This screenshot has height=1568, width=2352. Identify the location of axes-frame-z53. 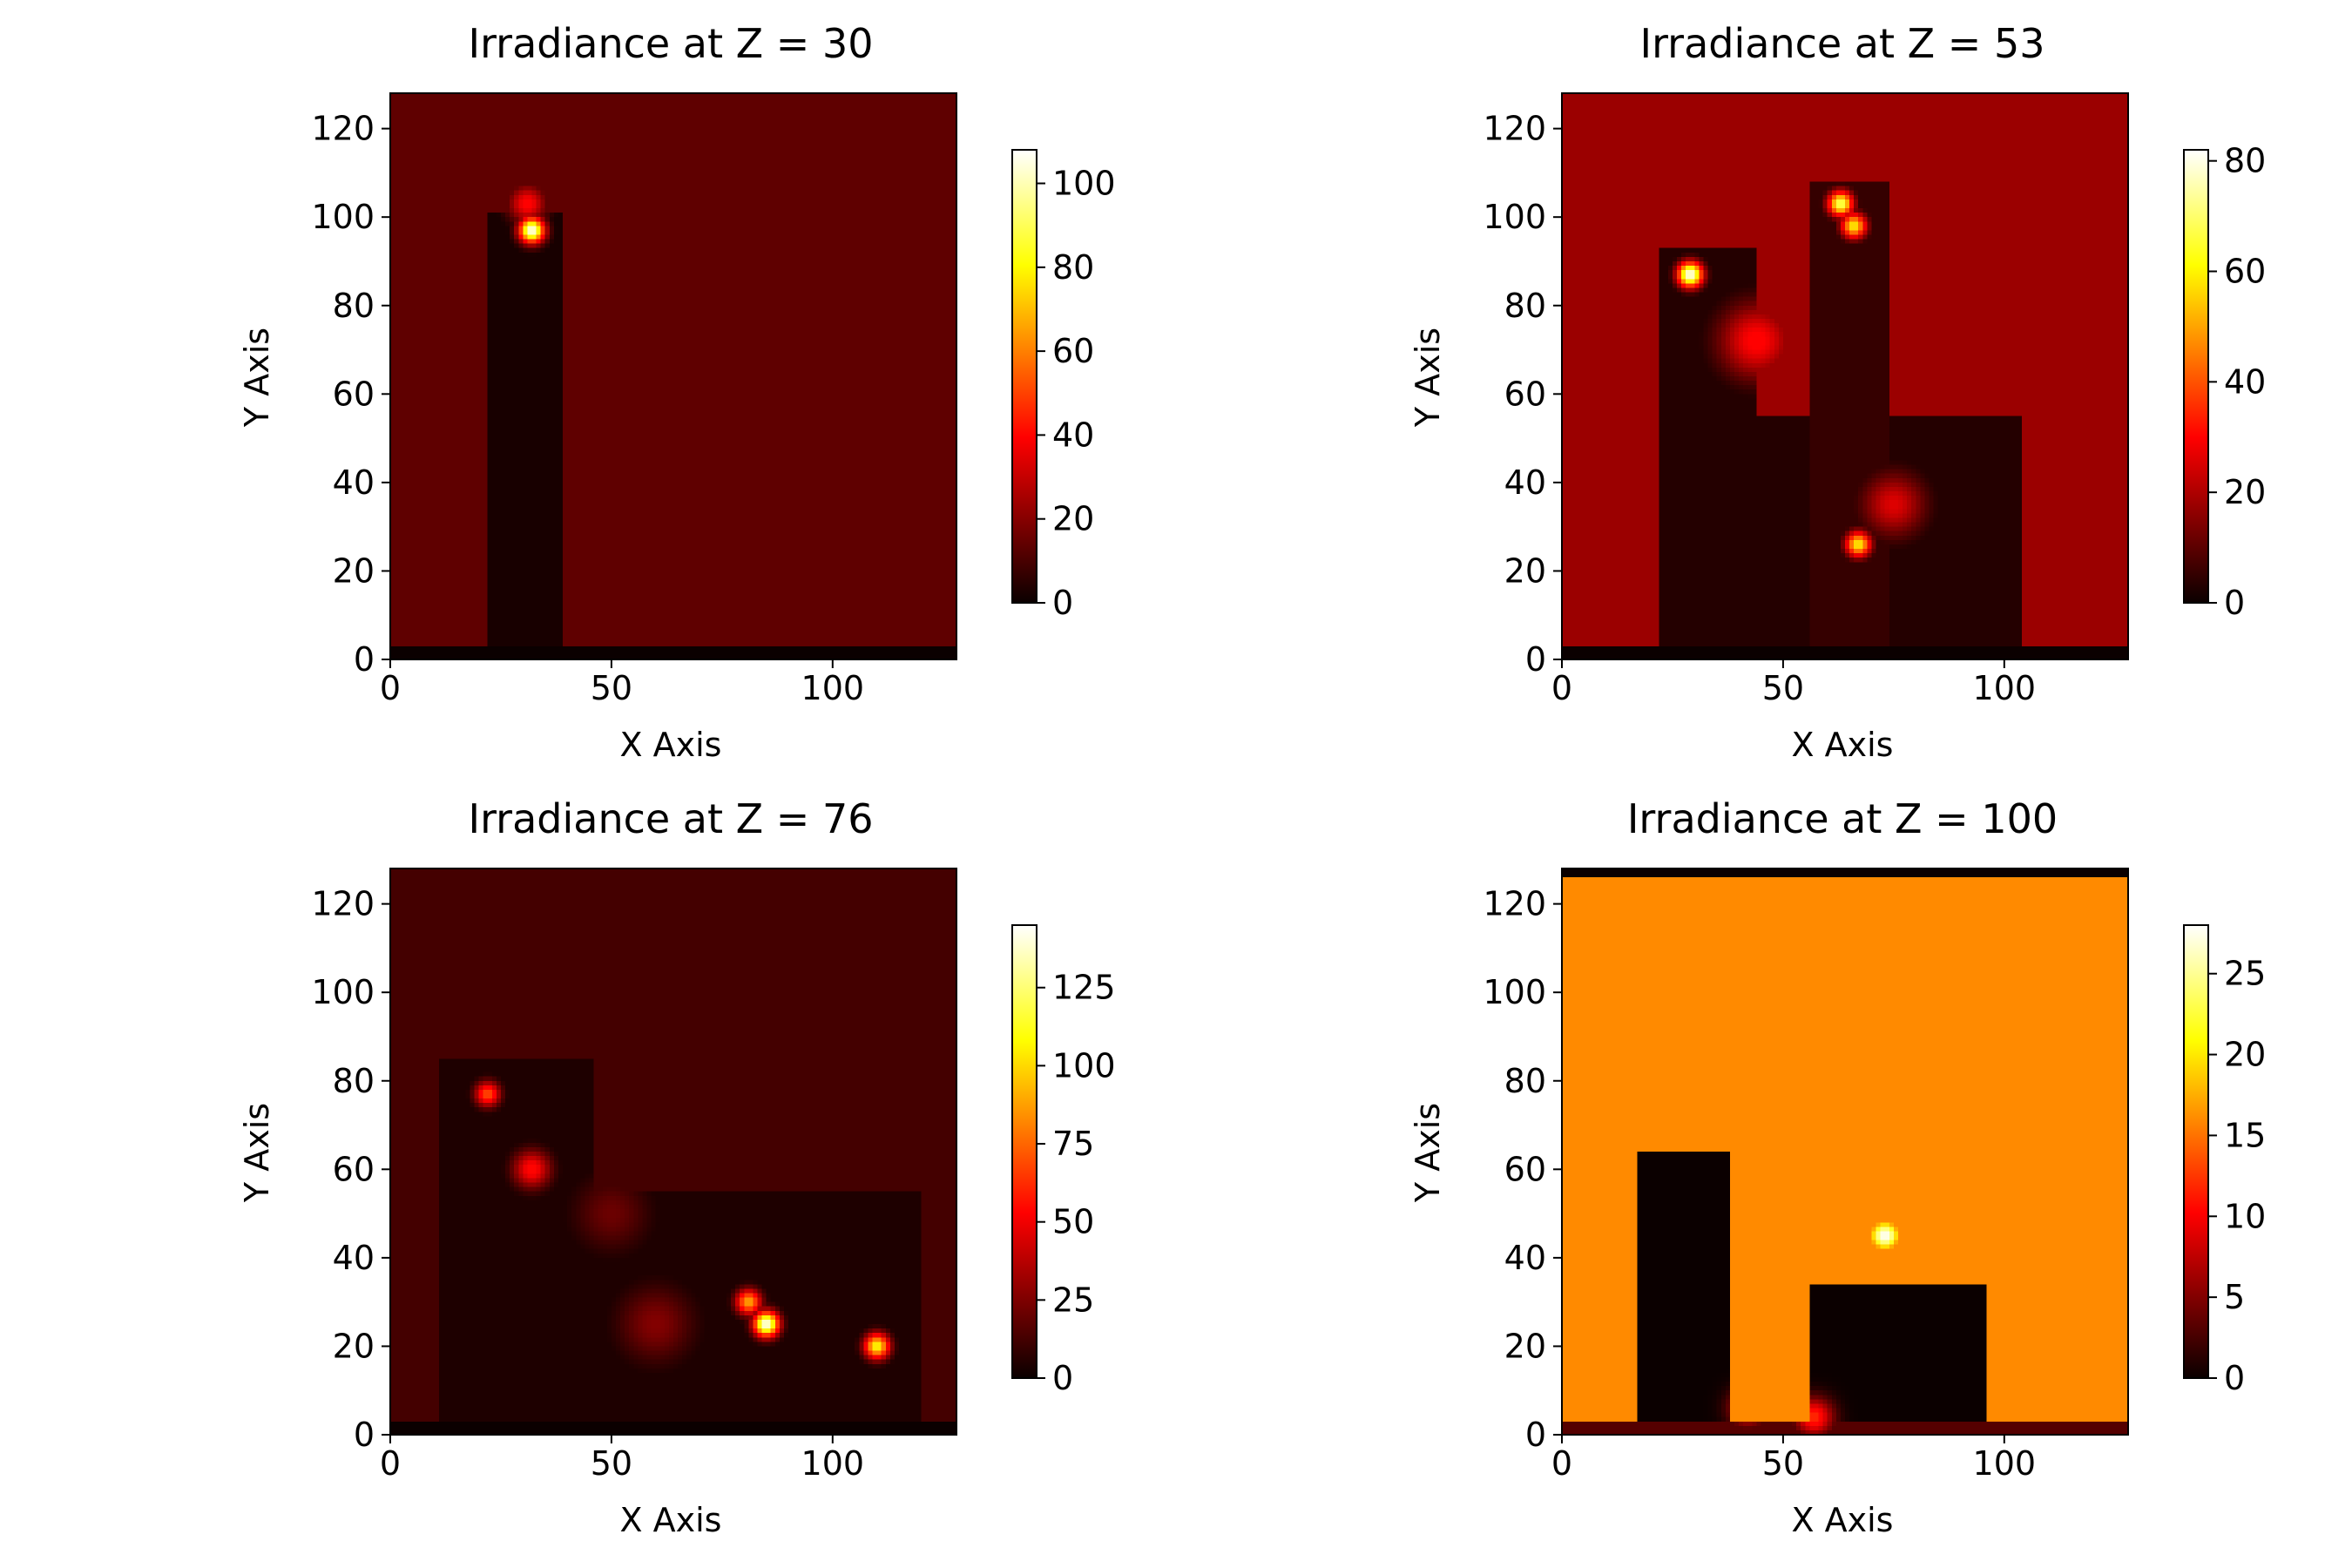
(1845, 376).